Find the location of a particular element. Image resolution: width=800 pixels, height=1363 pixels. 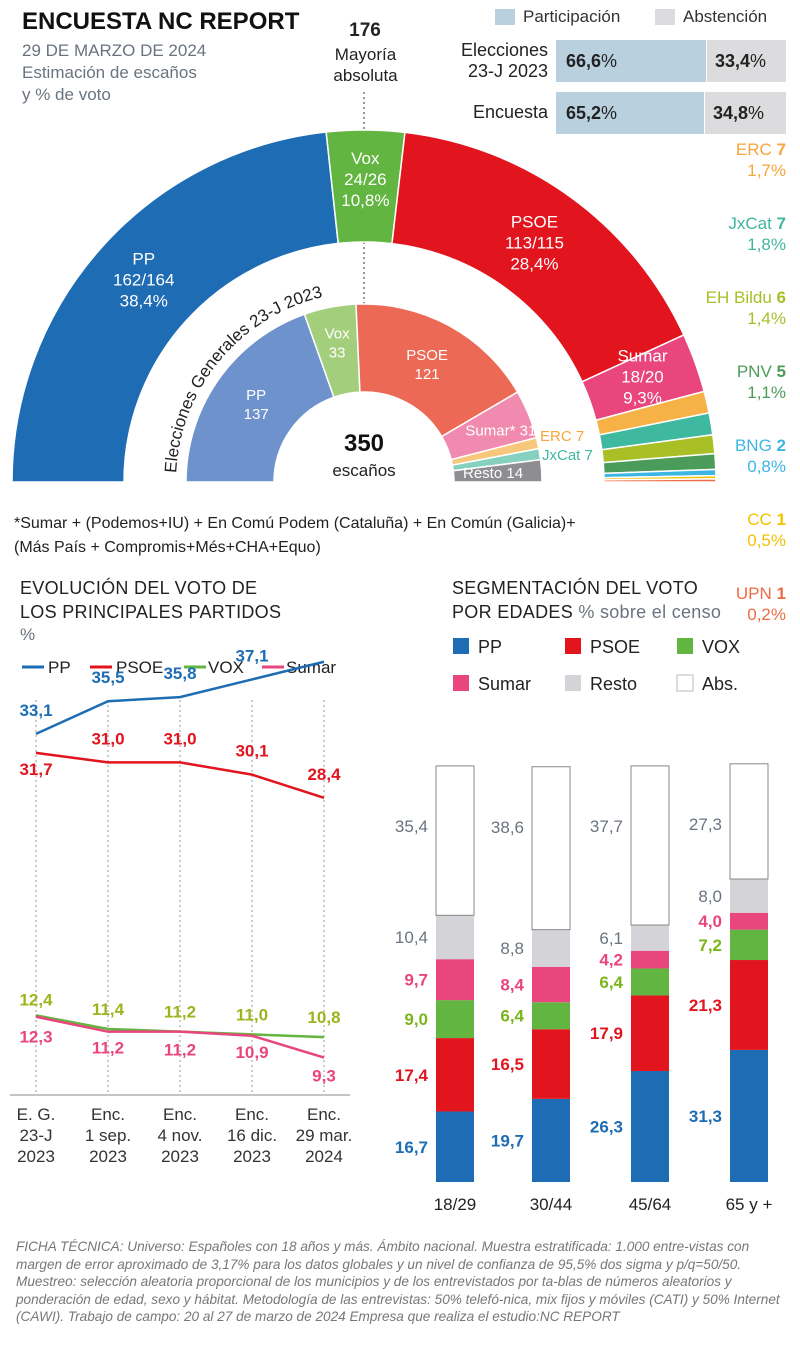

bar-segment-65-y-pp is located at coordinates (749, 1115).